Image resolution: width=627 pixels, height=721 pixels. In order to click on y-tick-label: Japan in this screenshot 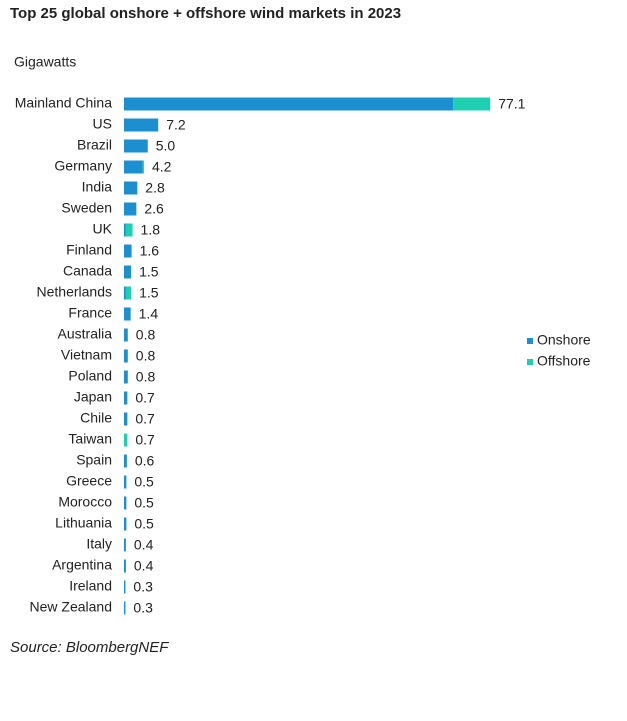, I will do `click(93, 397)`.